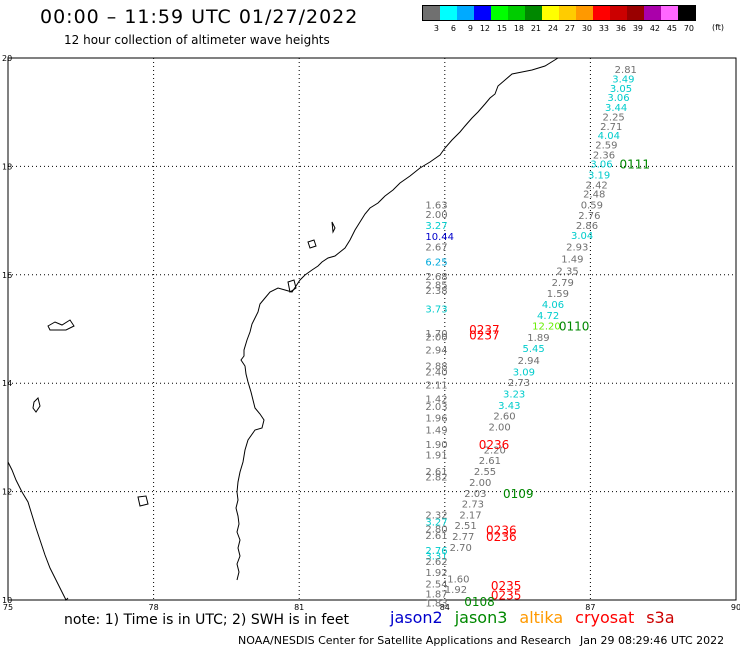 The image size is (740, 650). Describe the element at coordinates (538, 338) in the screenshot. I see `wave-height-value: 1.89` at that location.